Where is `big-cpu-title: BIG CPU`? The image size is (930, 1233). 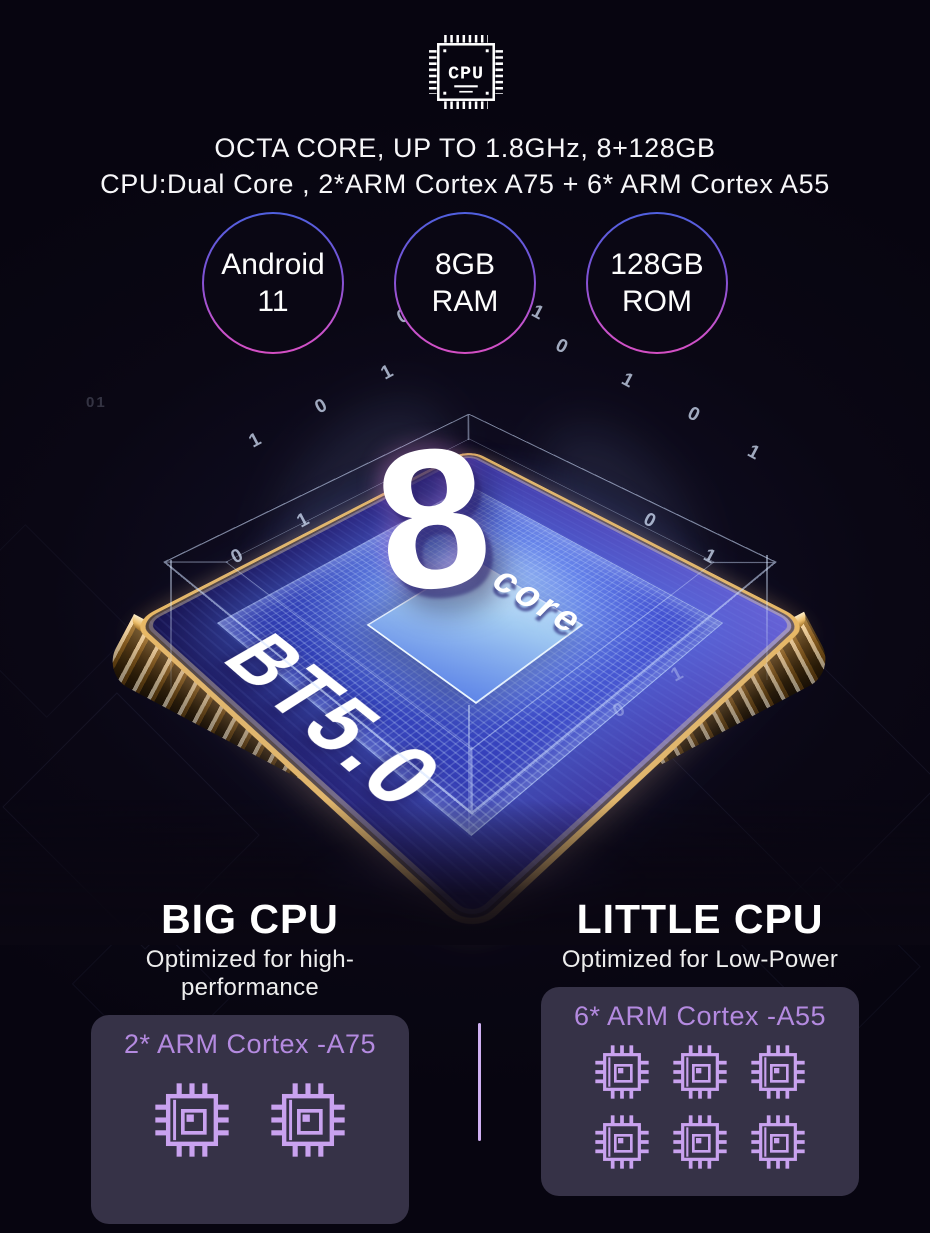
big-cpu-title: BIG CPU is located at coordinates (250, 919).